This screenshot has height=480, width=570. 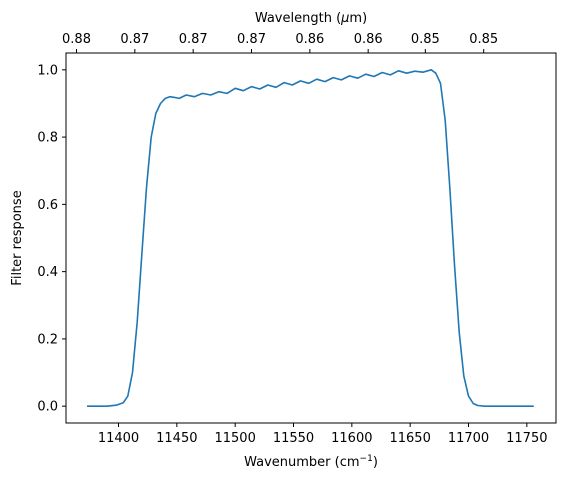 What do you see at coordinates (47, 272) in the screenshot?
I see `y-tick-label: 0.4` at bounding box center [47, 272].